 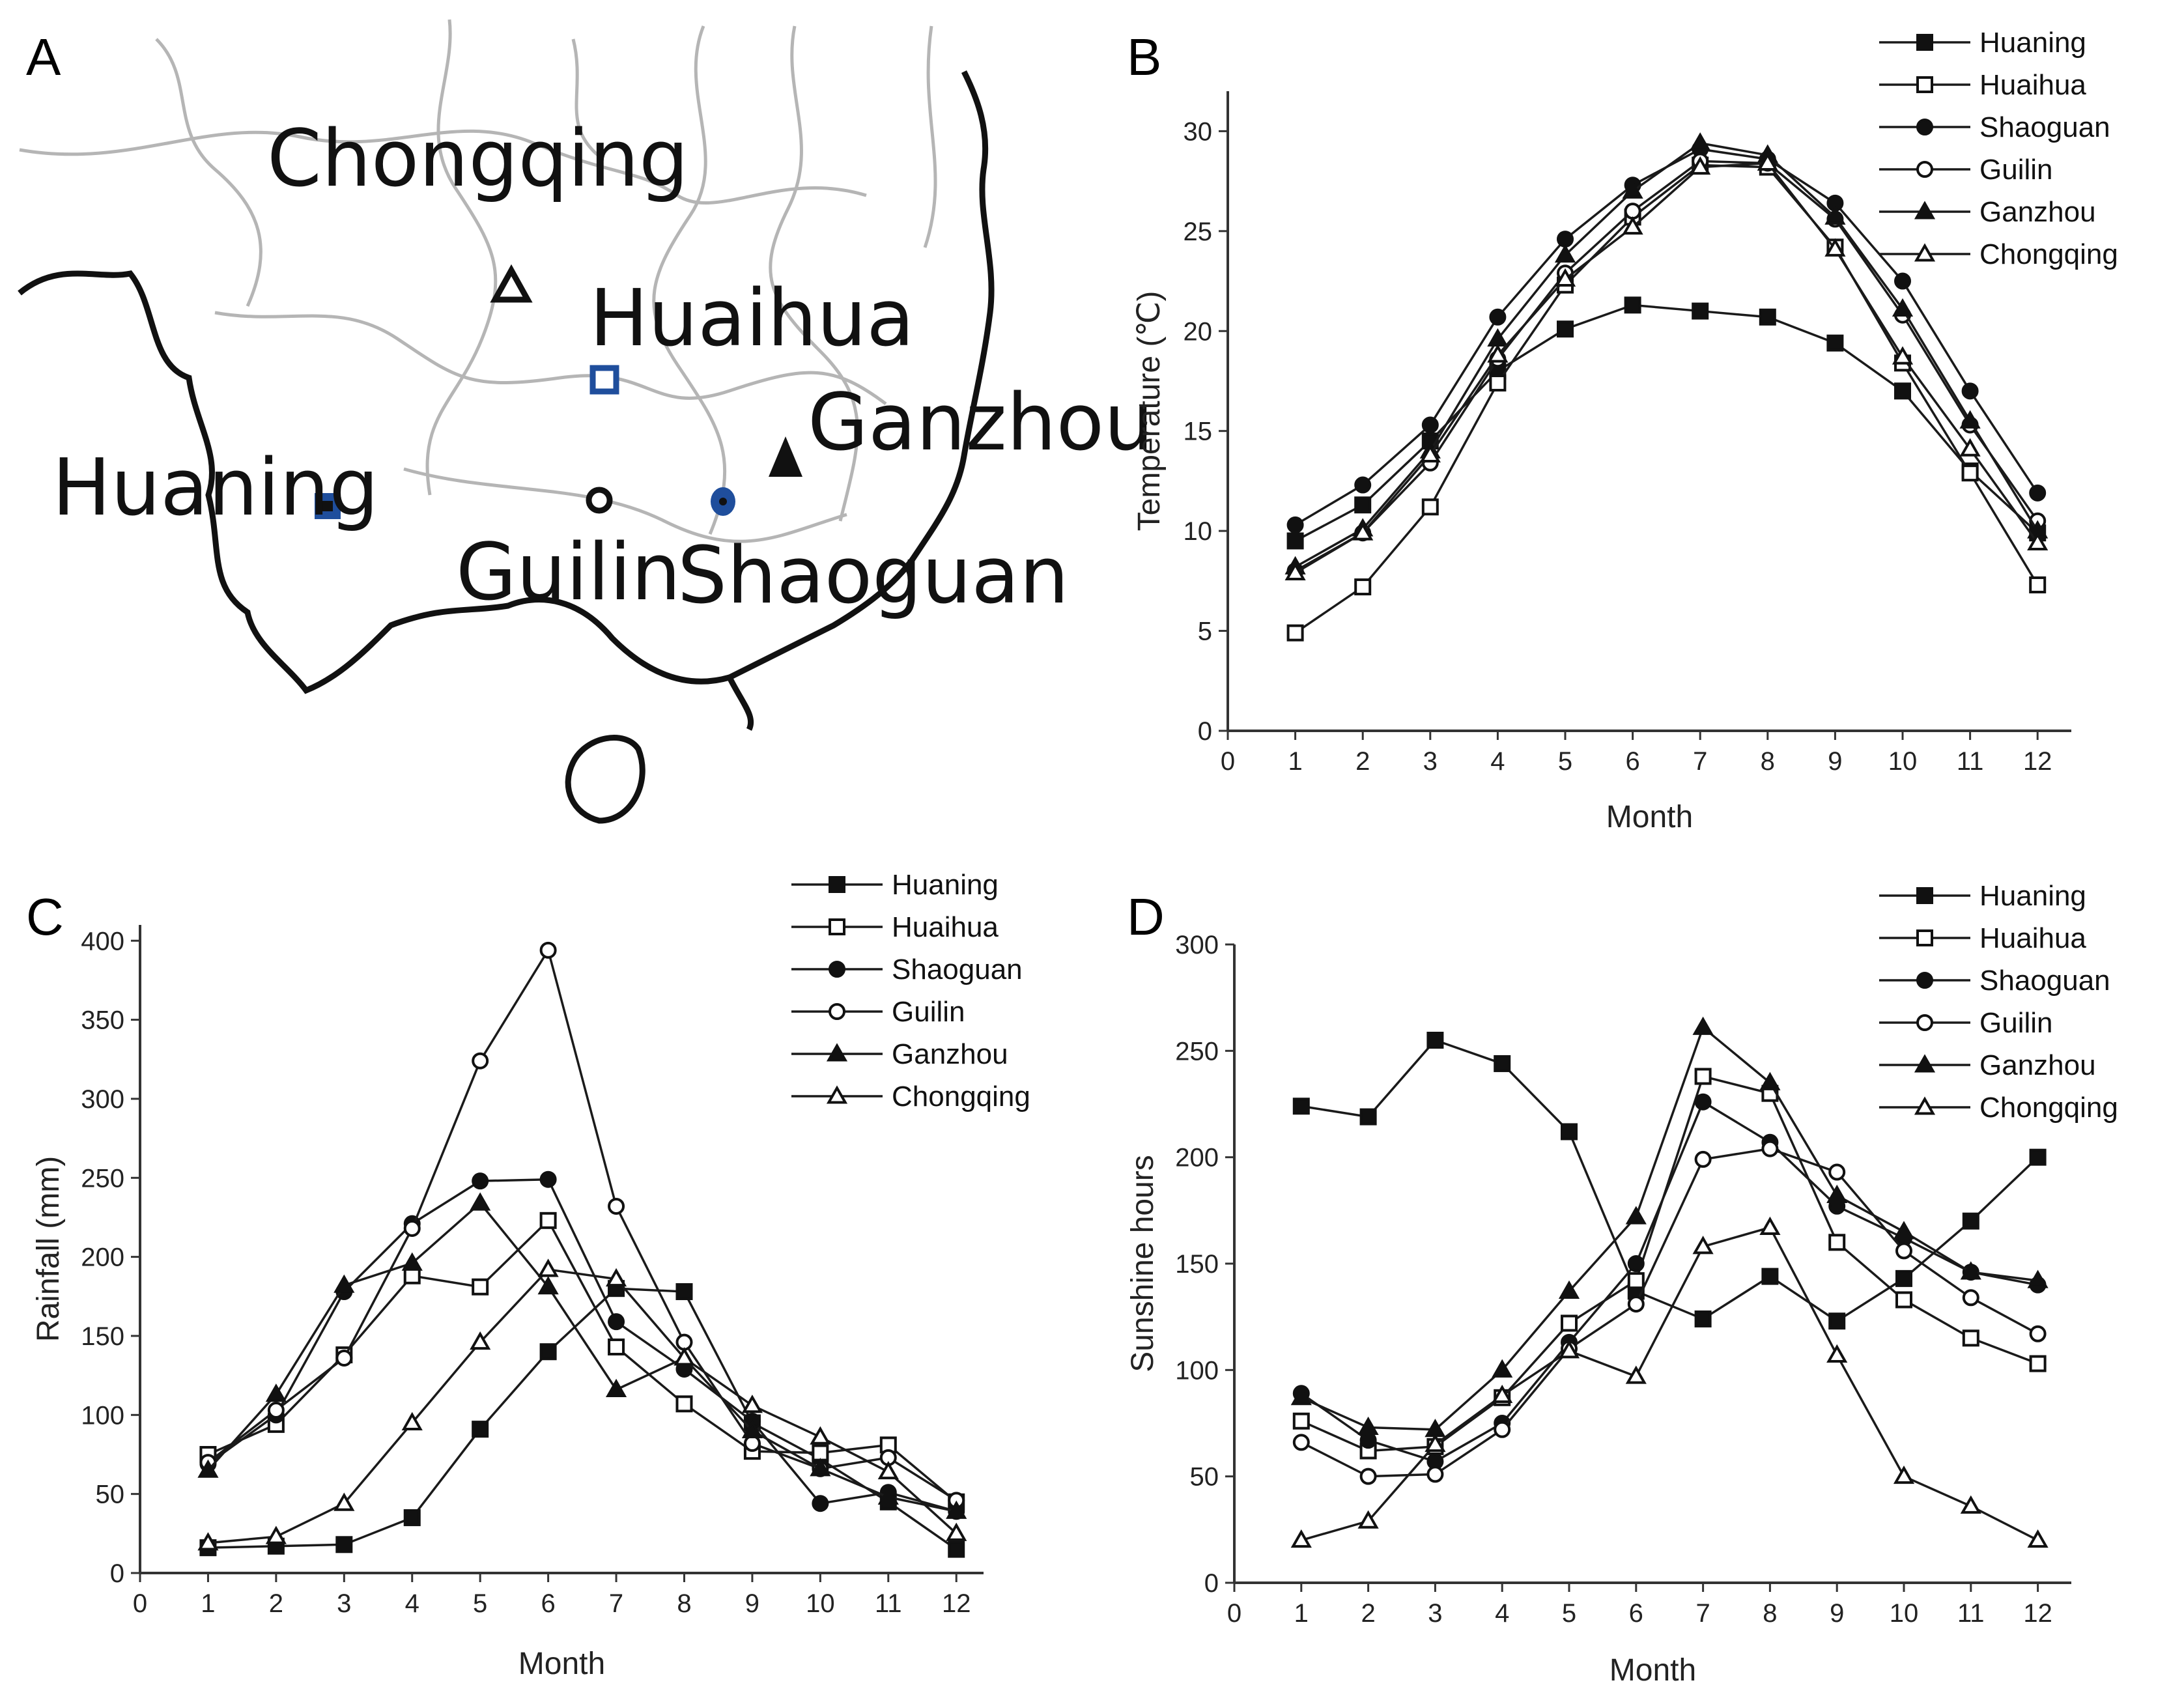 What do you see at coordinates (684, 1604) in the screenshot?
I see `chart-c-x-tick-label: 8` at bounding box center [684, 1604].